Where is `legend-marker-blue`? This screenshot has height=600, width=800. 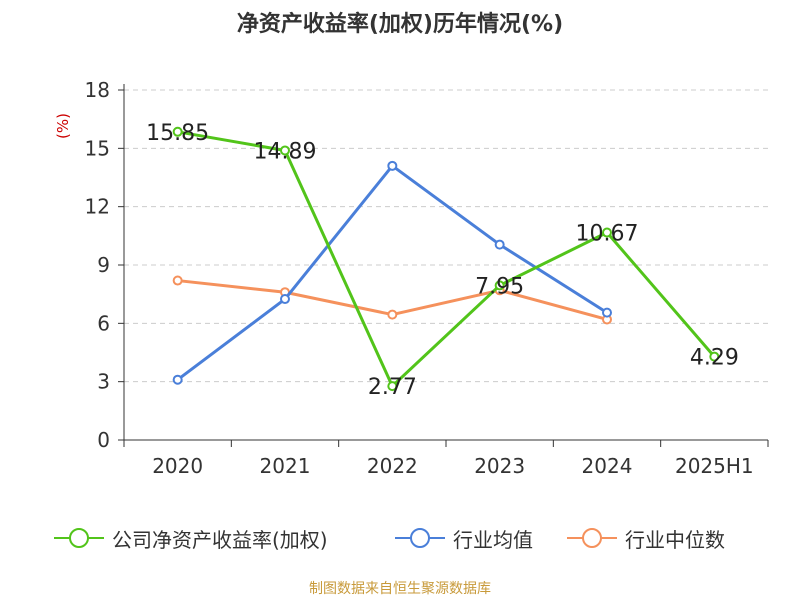 legend-marker-blue is located at coordinates (420, 538).